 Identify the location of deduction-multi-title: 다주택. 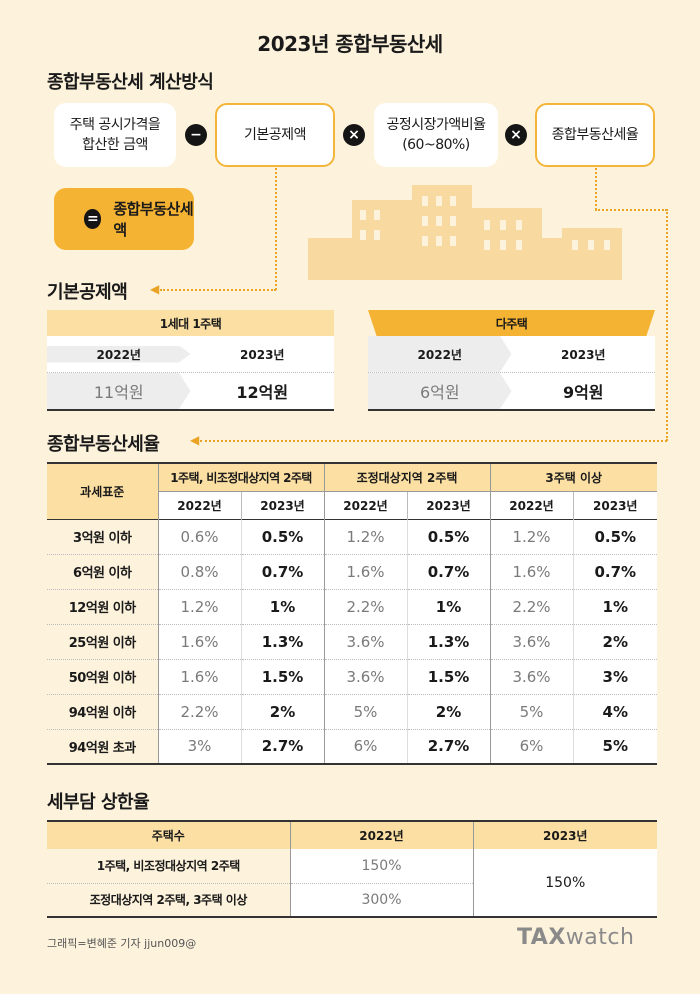
(511, 323).